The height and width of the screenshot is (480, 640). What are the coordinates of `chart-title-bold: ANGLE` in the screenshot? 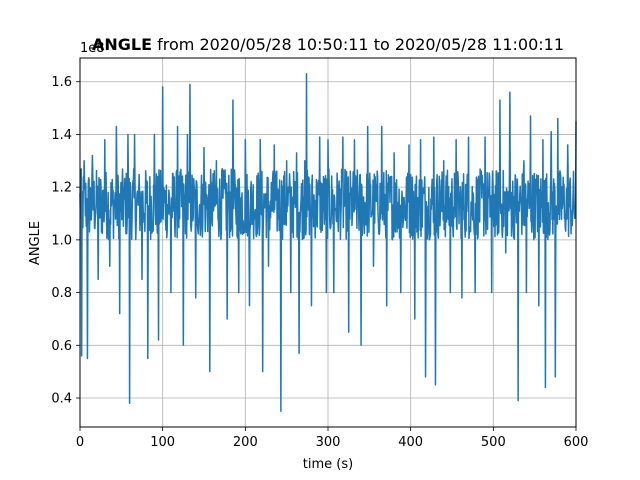 It's located at (122, 44).